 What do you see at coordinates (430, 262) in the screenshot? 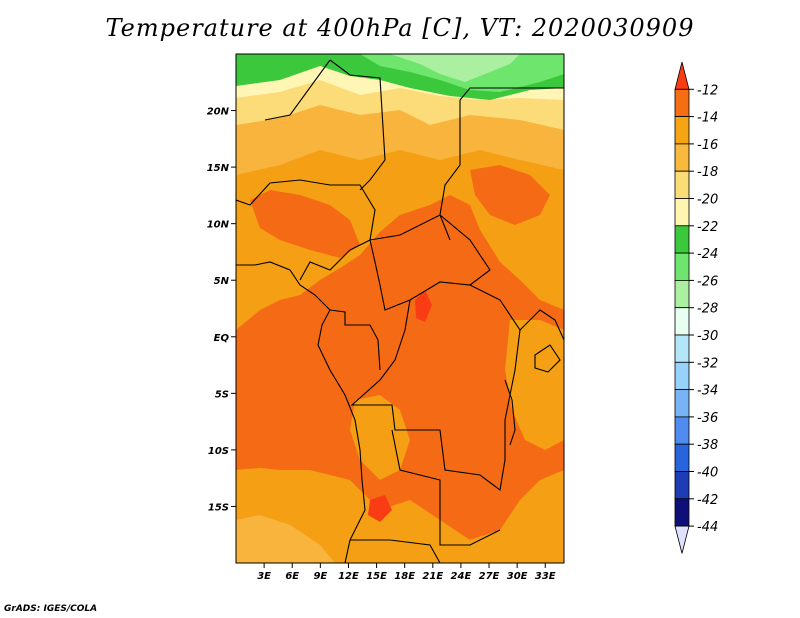
I see `border-car` at bounding box center [430, 262].